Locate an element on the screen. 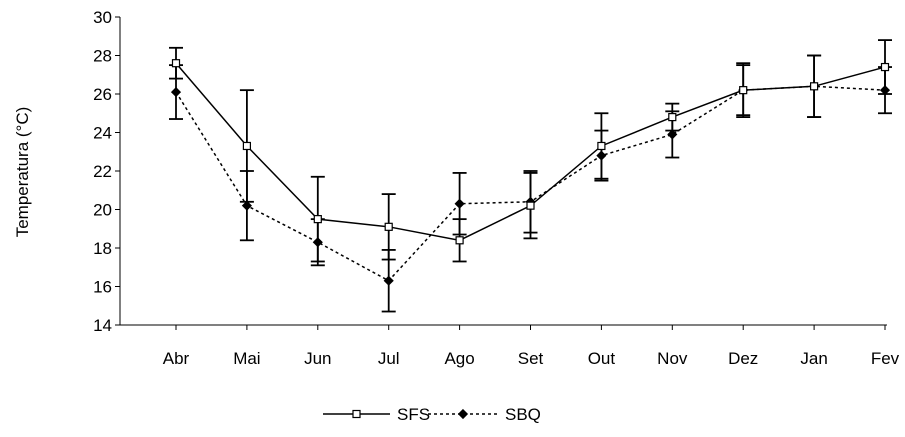 The image size is (905, 437). legend: SFS SBQ is located at coordinates (432, 414).